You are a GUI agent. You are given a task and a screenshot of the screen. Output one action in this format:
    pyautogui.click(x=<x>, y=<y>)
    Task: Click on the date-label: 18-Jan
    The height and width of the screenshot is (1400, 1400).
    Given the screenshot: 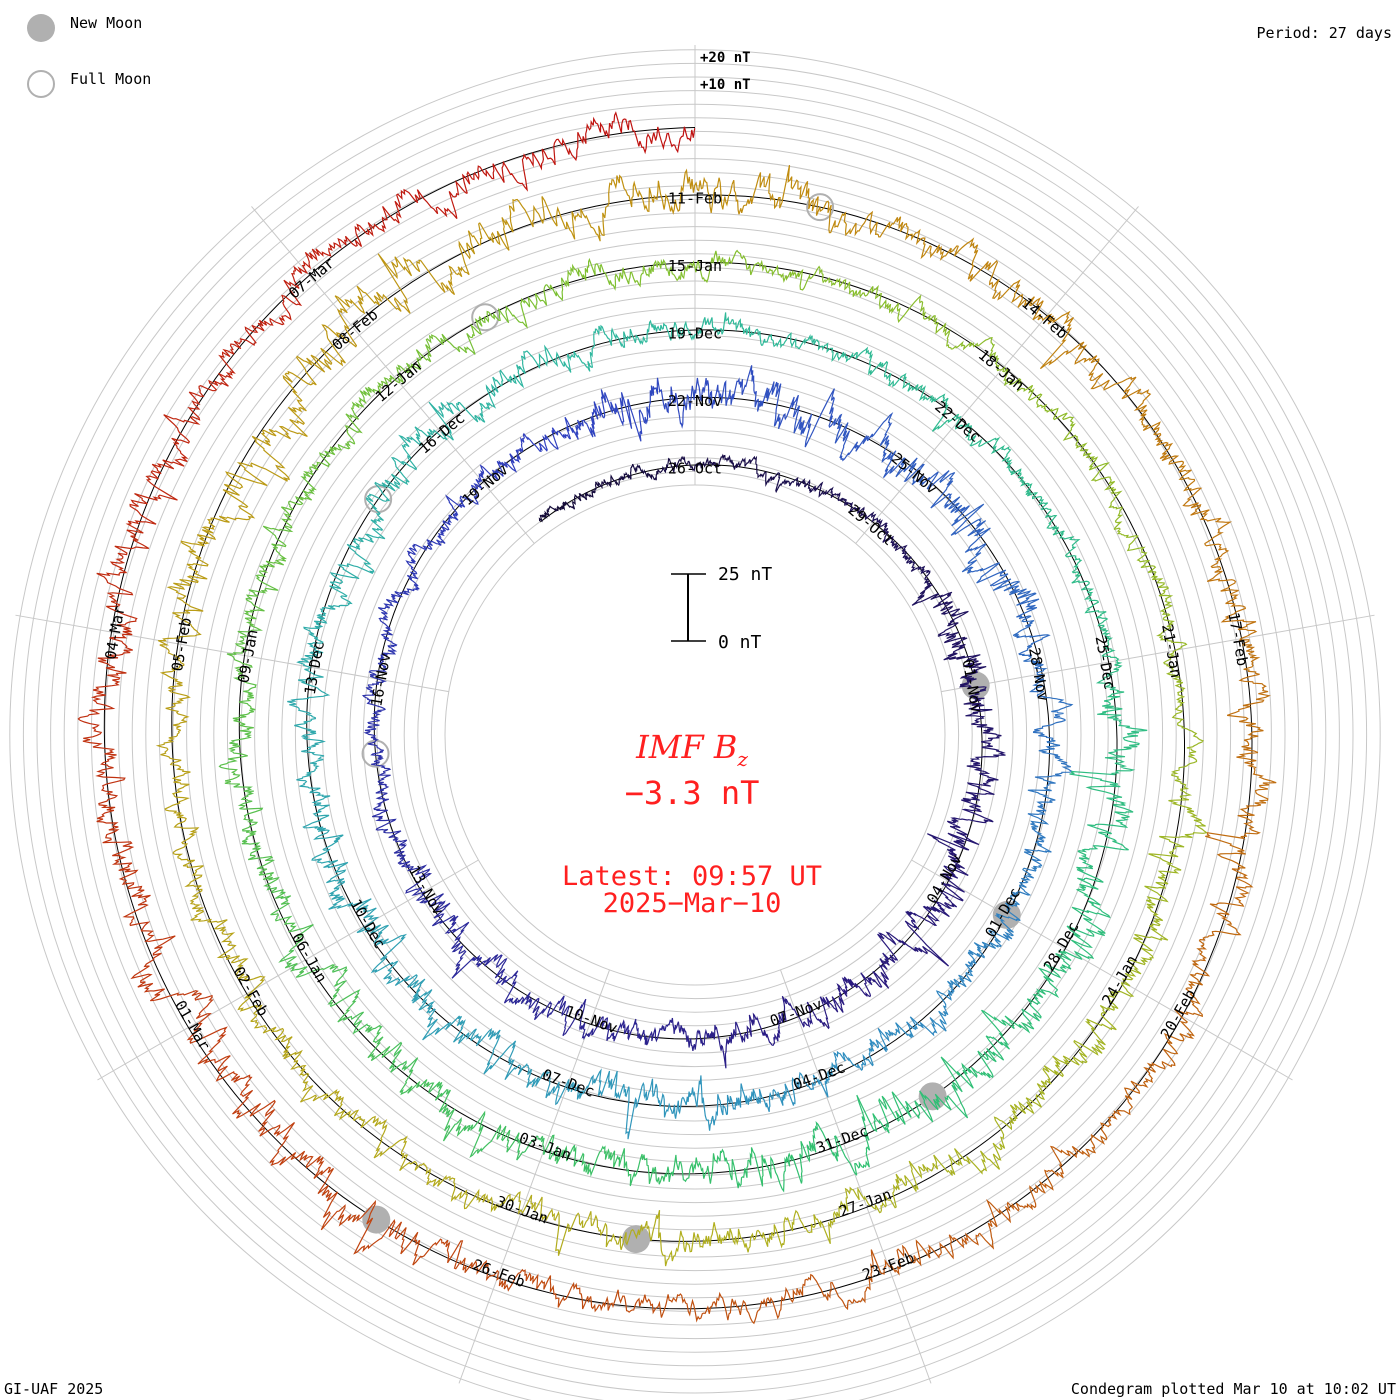 What is the action you would take?
    pyautogui.click(x=1001, y=370)
    